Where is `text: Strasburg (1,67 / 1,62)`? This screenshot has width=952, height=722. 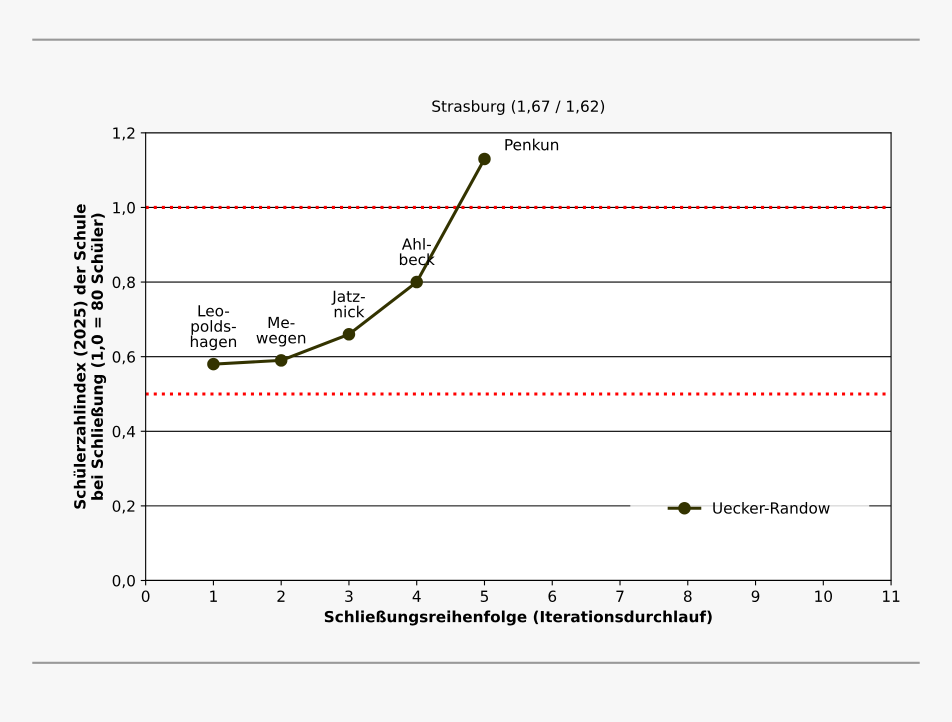
text: Strasburg (1,67 / 1,62) is located at coordinates (518, 107).